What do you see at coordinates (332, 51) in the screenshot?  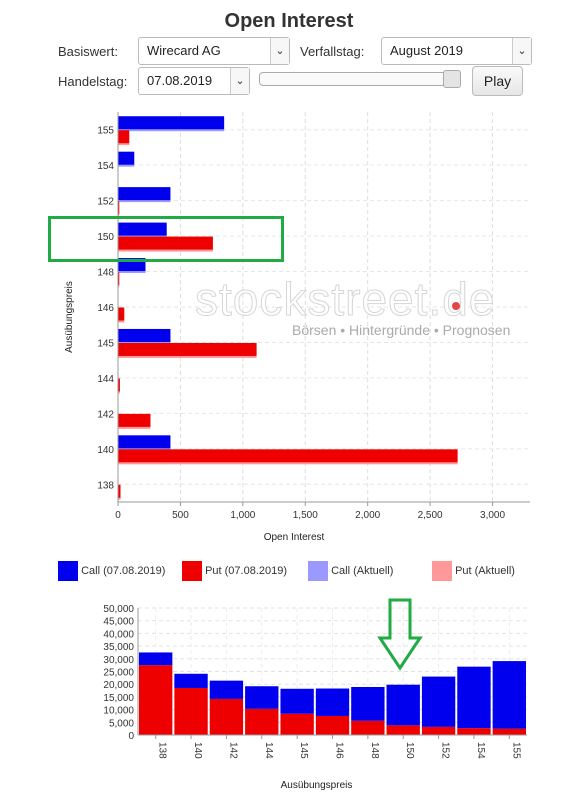 I see `verfallstag-label: Verfallstag:` at bounding box center [332, 51].